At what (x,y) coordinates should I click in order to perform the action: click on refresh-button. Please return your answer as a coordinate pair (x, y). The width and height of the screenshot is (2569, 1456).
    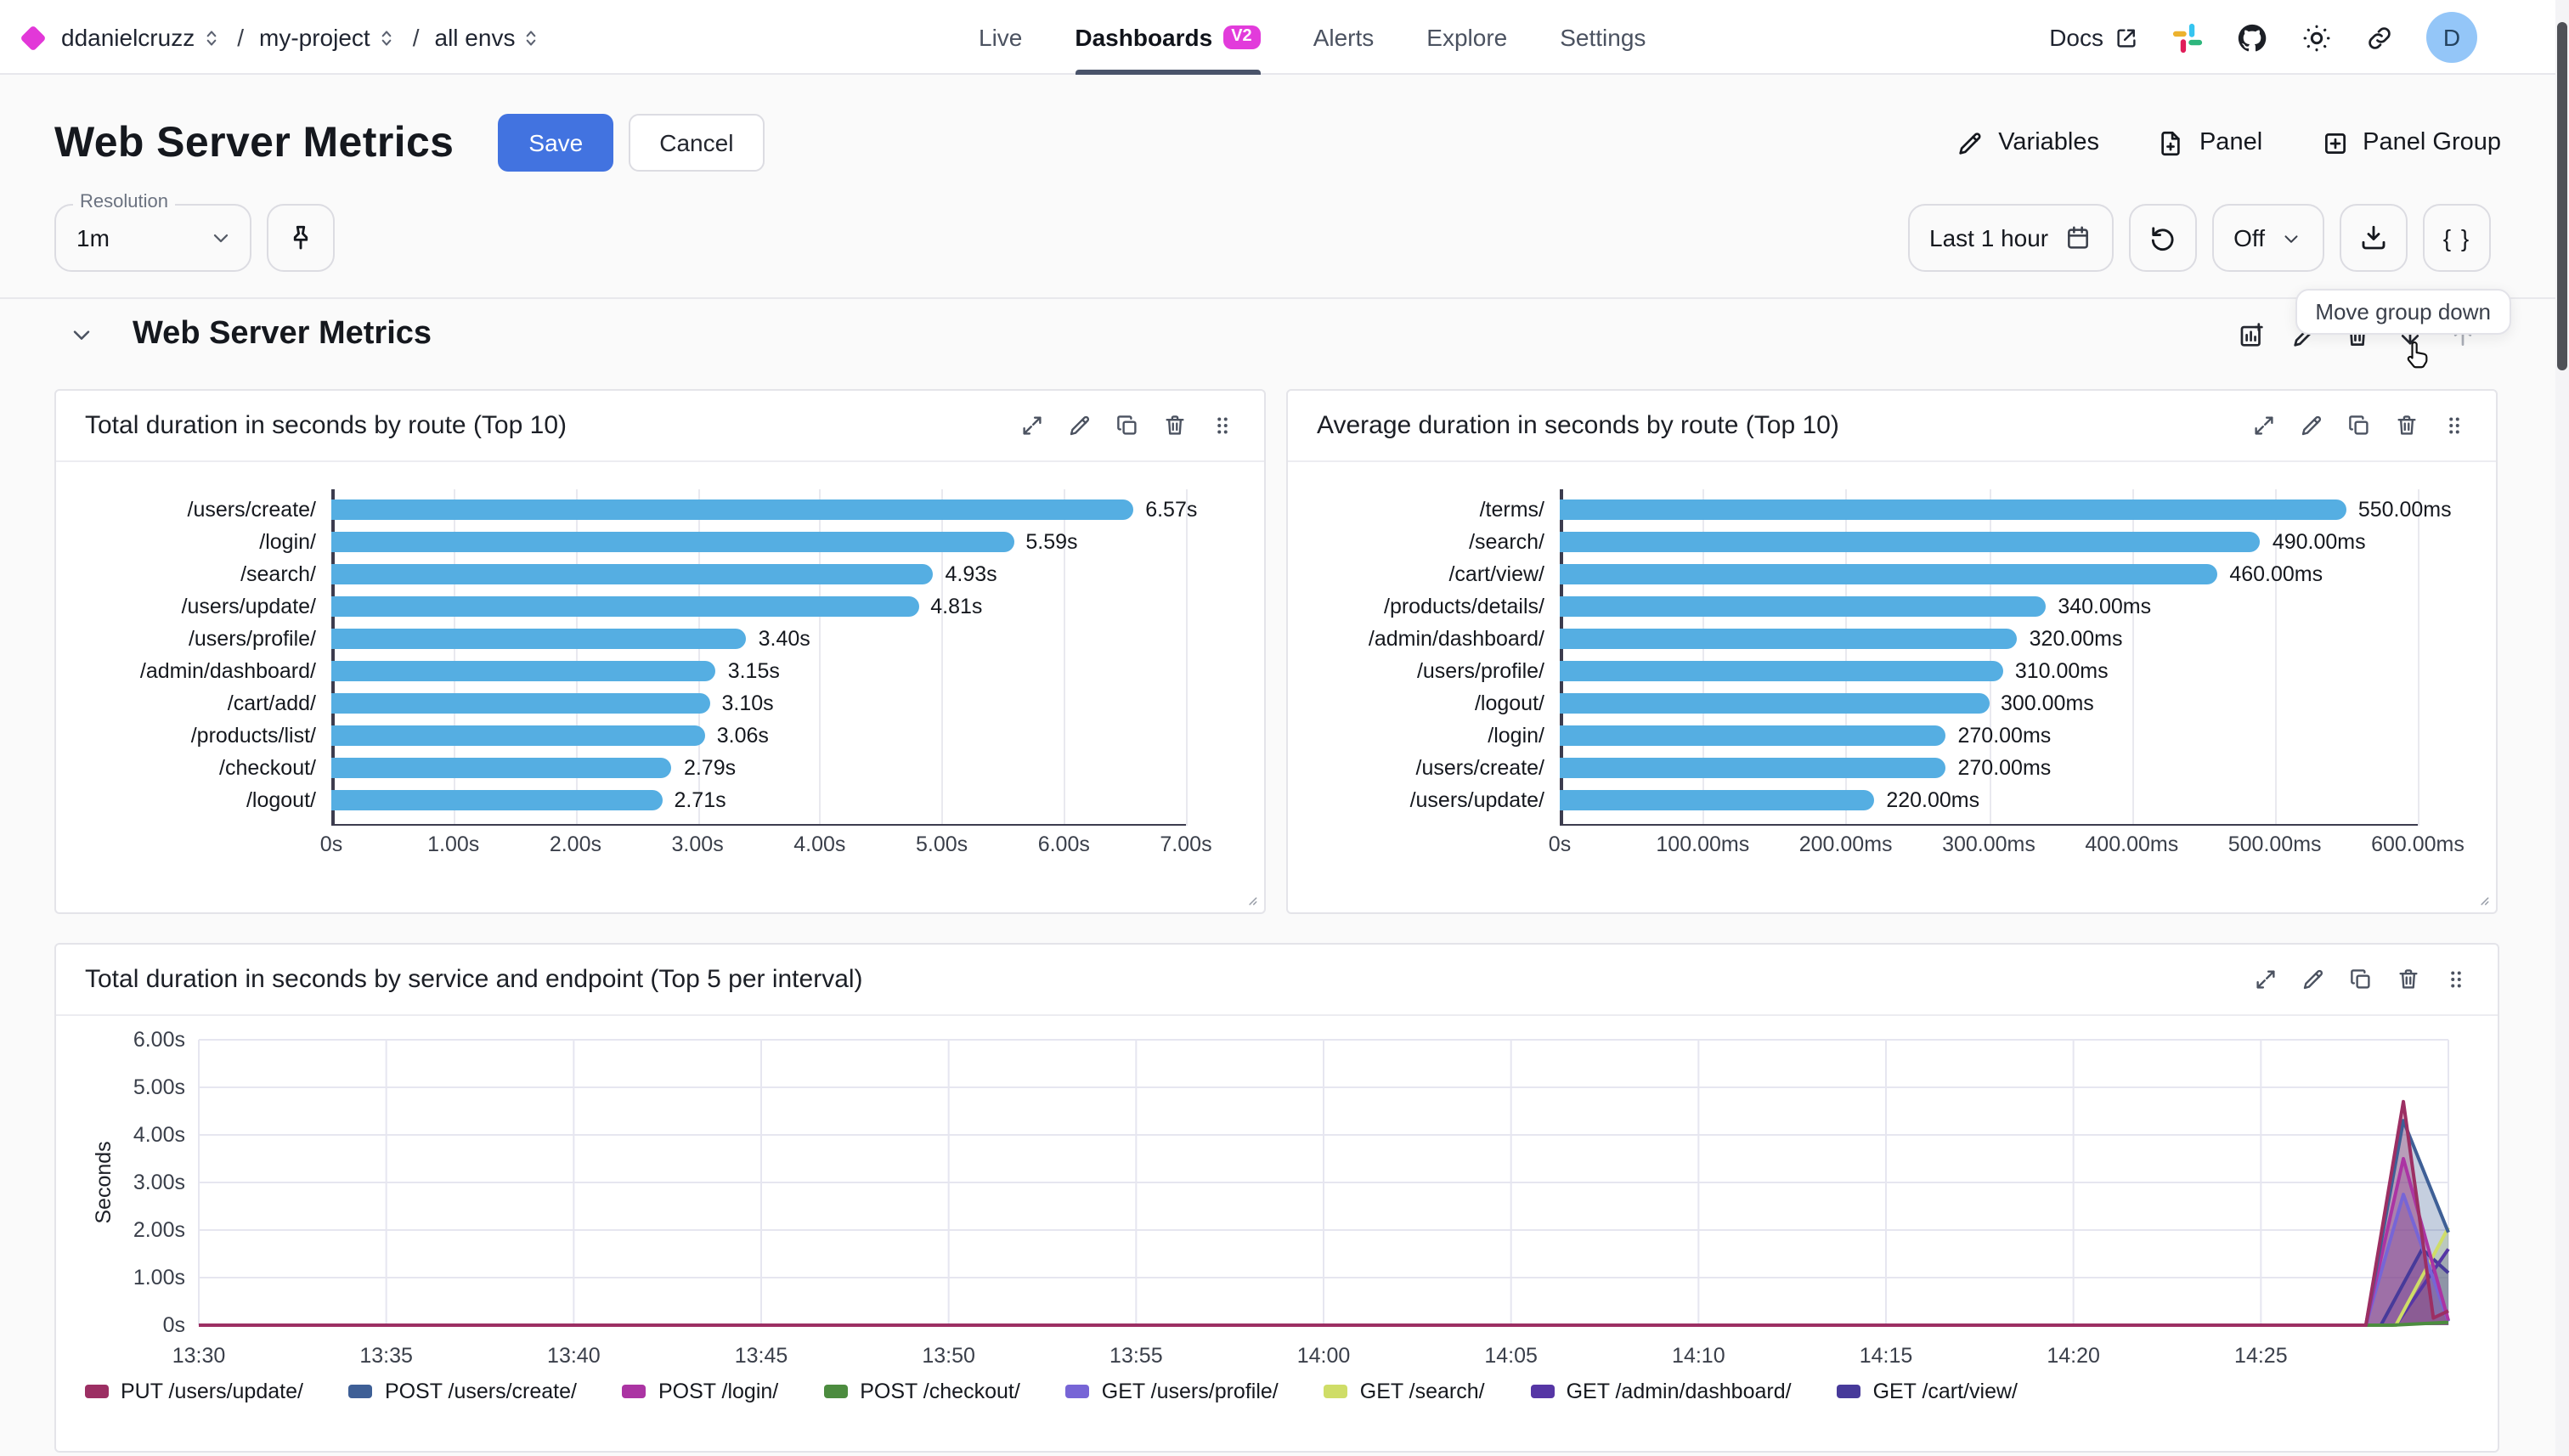
    Looking at the image, I should click on (2163, 238).